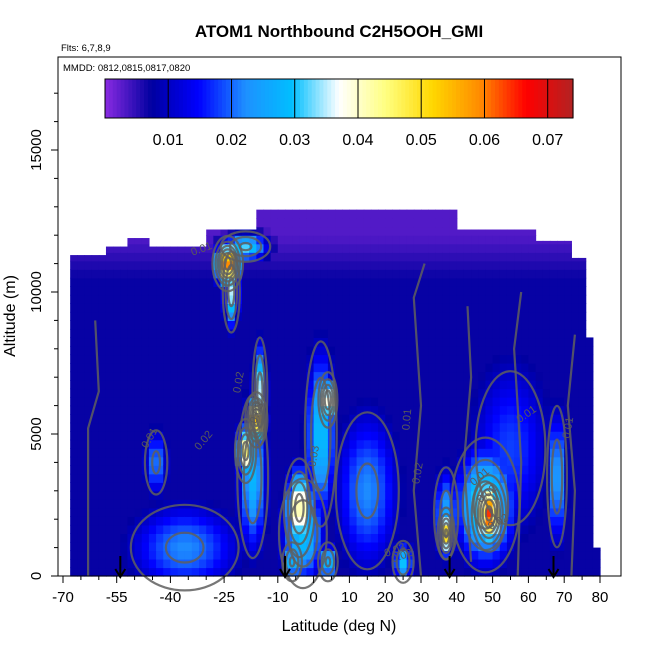 The image size is (650, 650). What do you see at coordinates (339, 626) in the screenshot?
I see `x-axis-label: Latitude (deg N)` at bounding box center [339, 626].